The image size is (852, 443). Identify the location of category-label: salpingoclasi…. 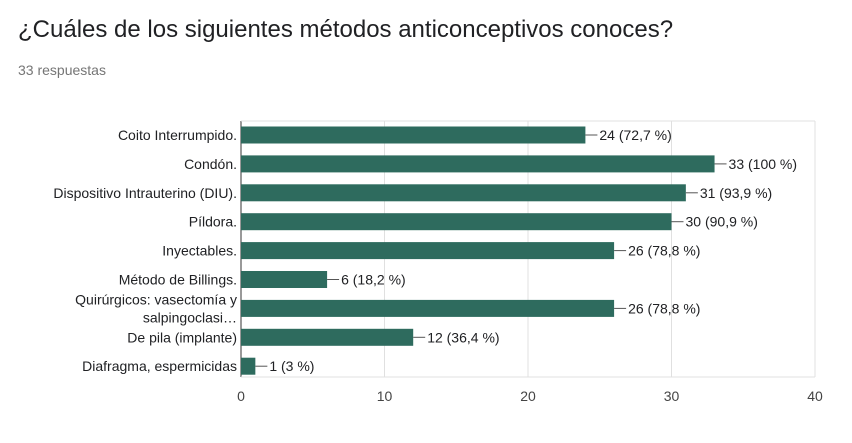
(190, 317).